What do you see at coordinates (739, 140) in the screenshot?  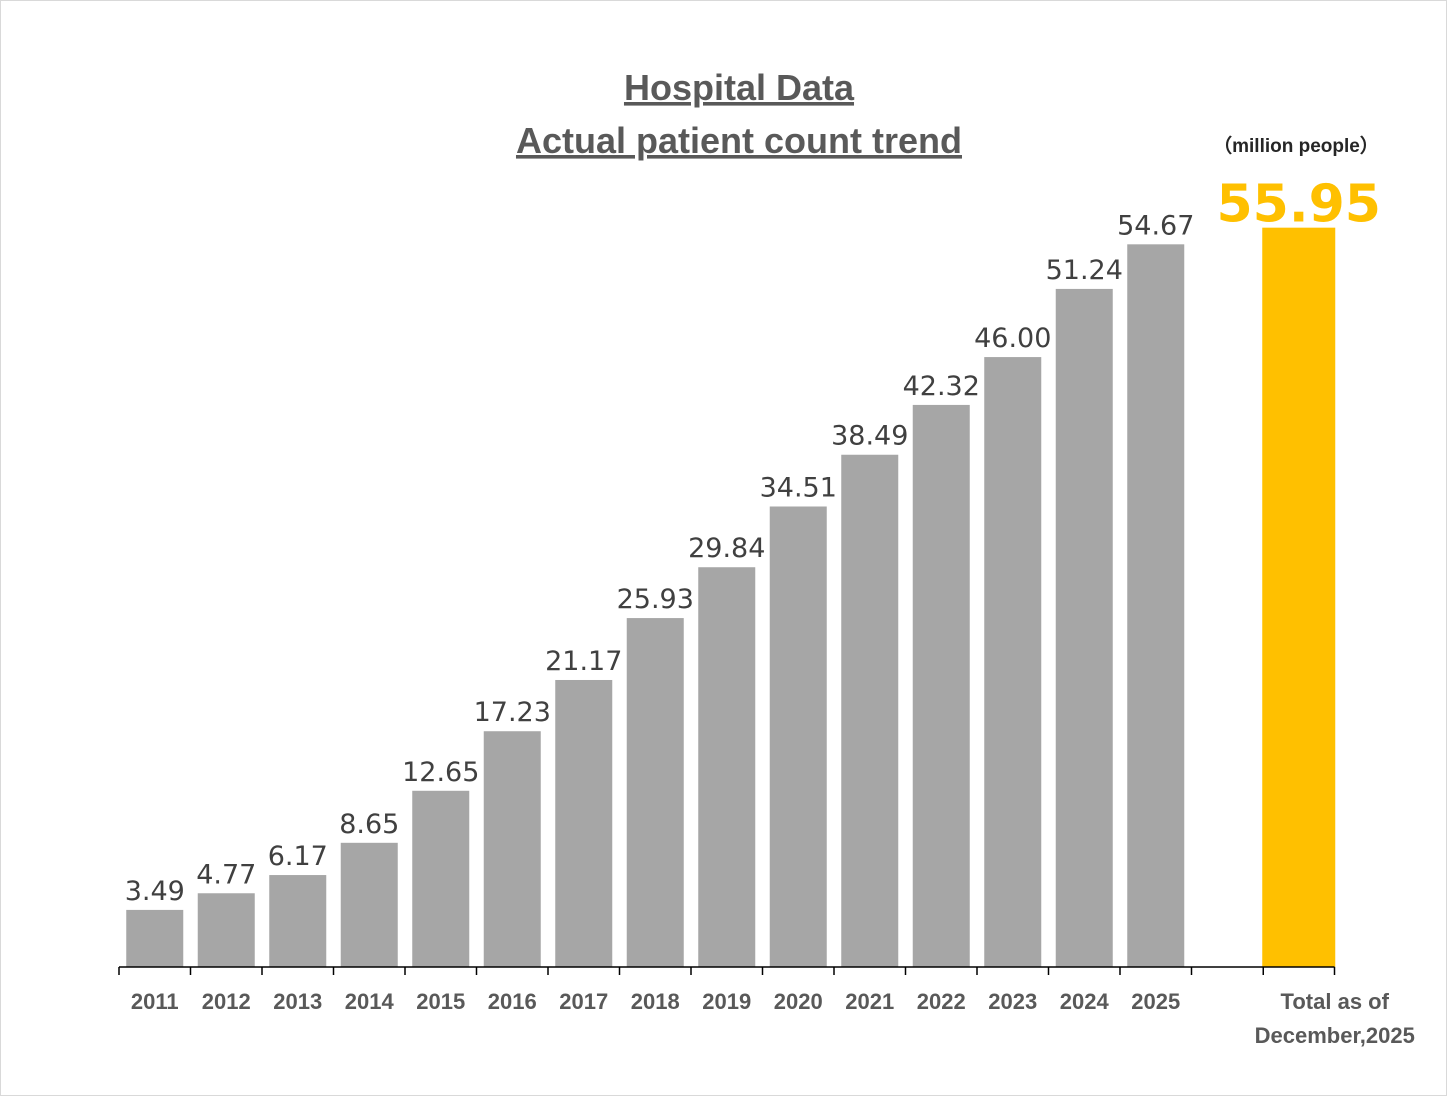 I see `chart-subtitle: Actual patient count trend` at bounding box center [739, 140].